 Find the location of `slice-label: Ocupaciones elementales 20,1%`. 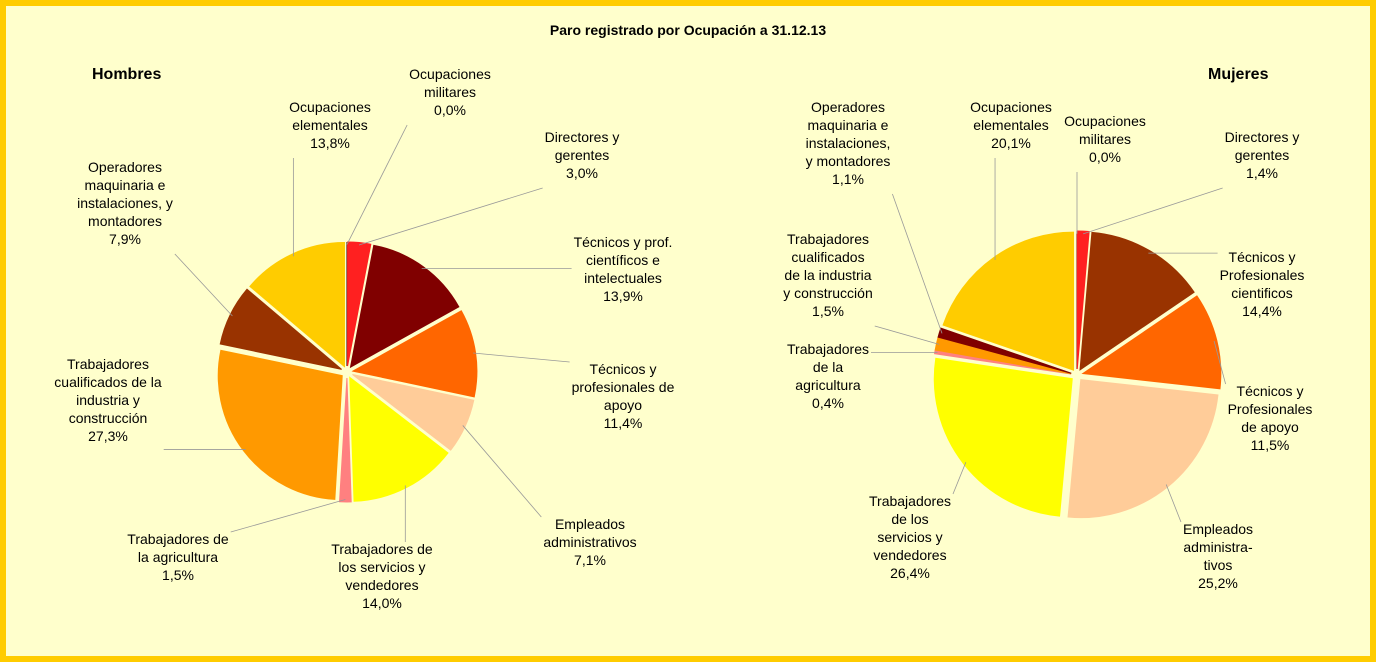

slice-label: Ocupaciones elementales 20,1% is located at coordinates (1011, 125).